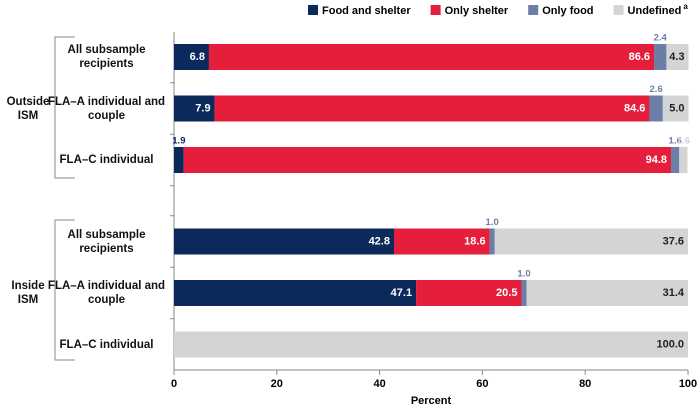  What do you see at coordinates (474, 241) in the screenshot?
I see `value-label: 18.6` at bounding box center [474, 241].